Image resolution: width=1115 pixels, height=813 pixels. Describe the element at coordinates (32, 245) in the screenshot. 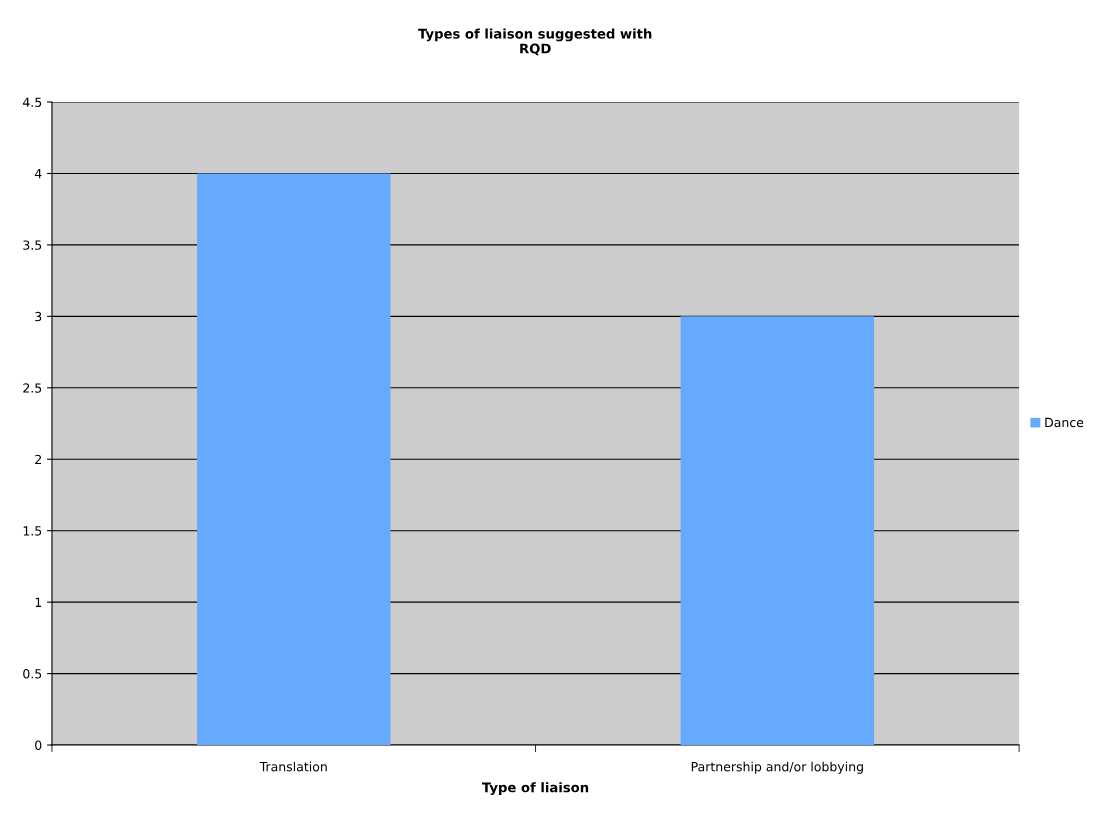

I see `y-tick-label: 3.5` at that location.